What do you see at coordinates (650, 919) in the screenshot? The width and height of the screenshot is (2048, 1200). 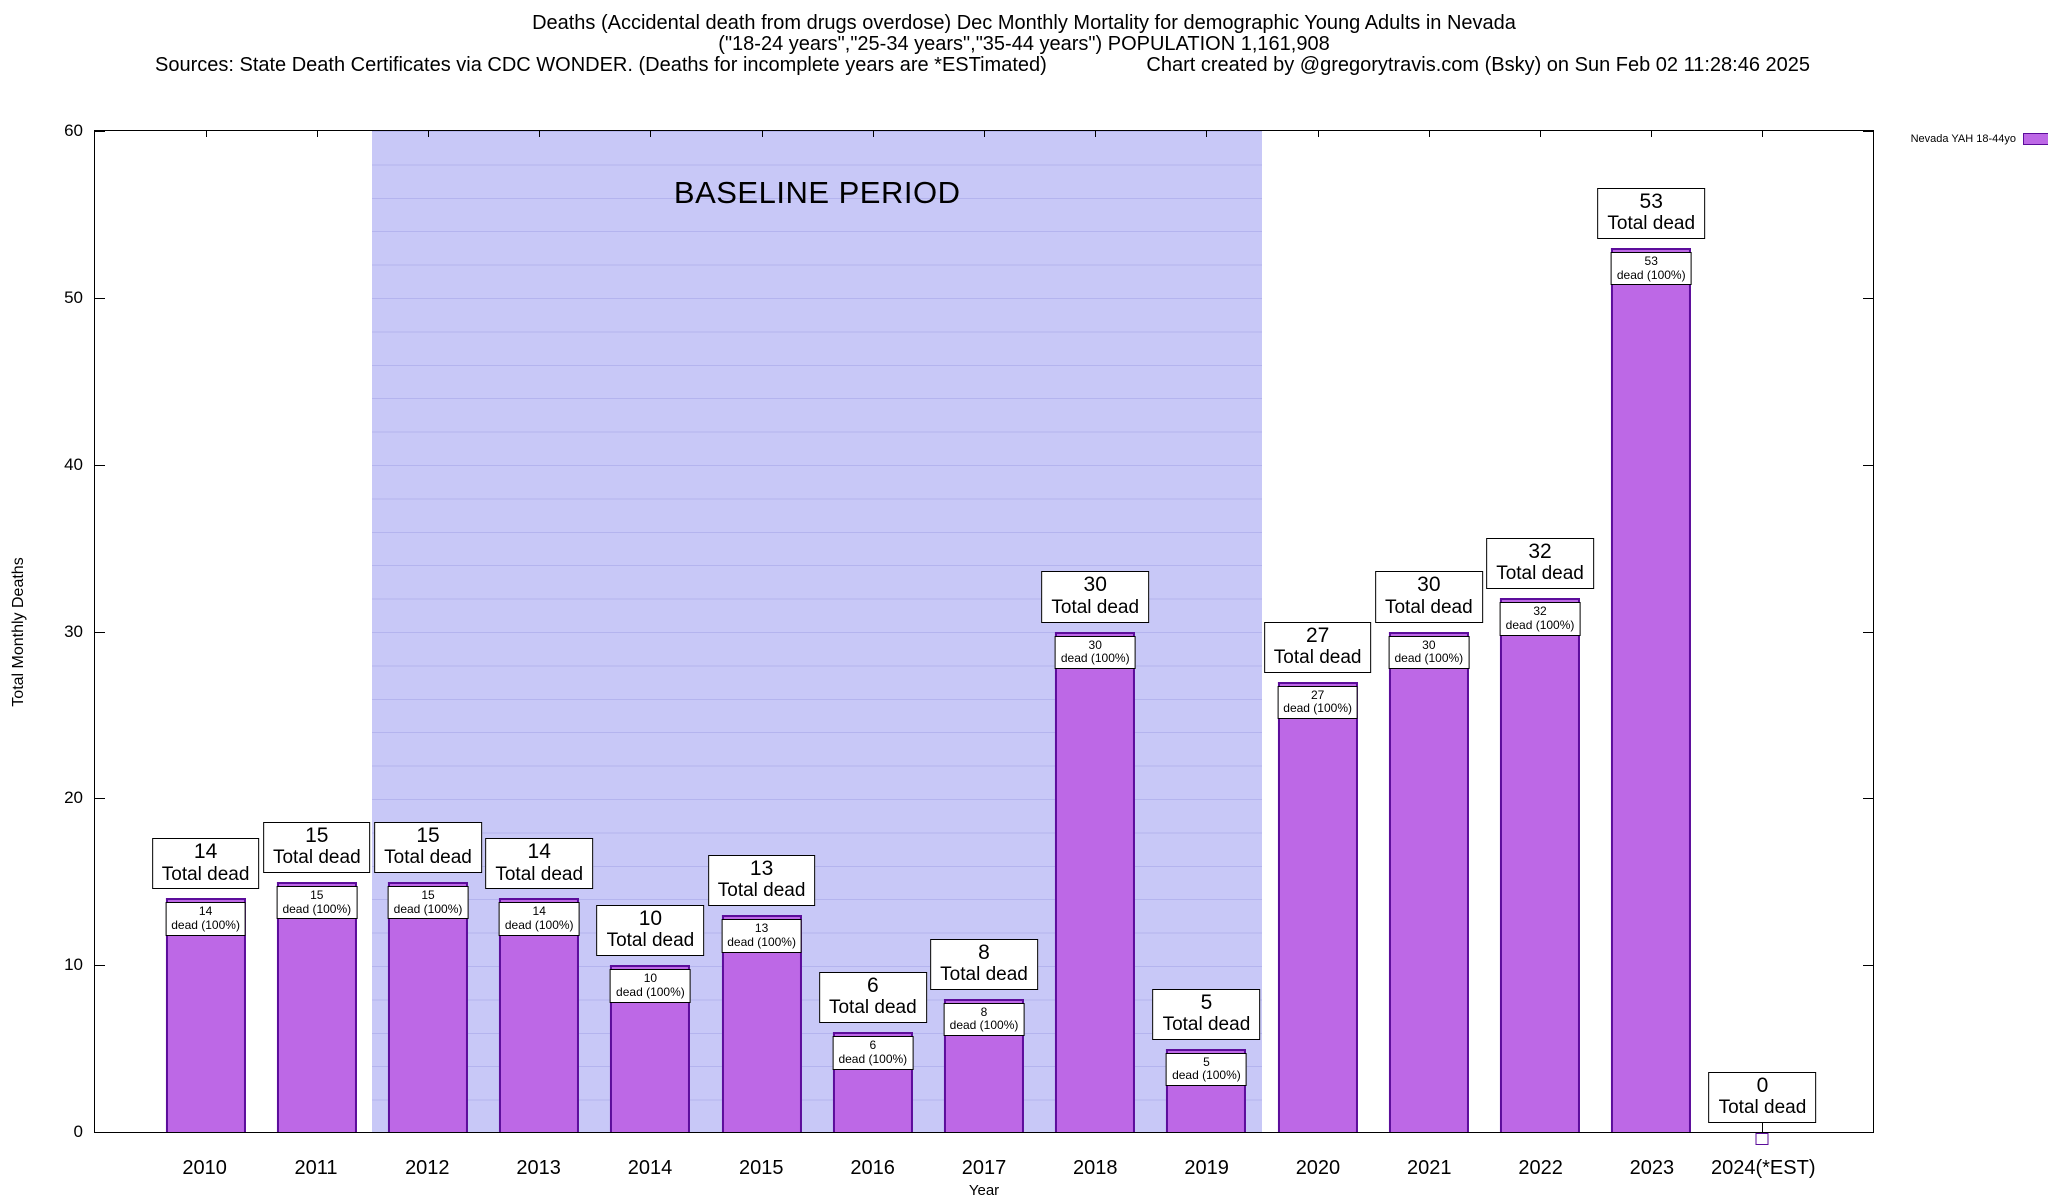 I see `total-value: 10` at bounding box center [650, 919].